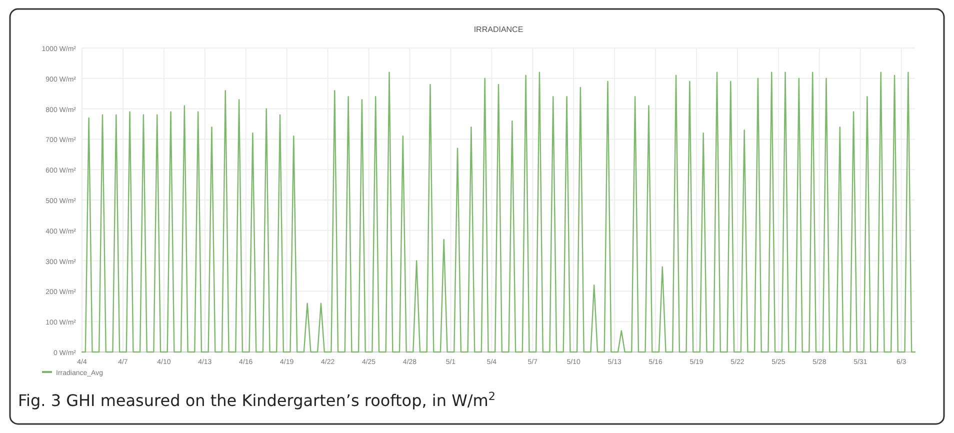  What do you see at coordinates (499, 29) in the screenshot?
I see `chart-title: IRRADIANCE` at bounding box center [499, 29].